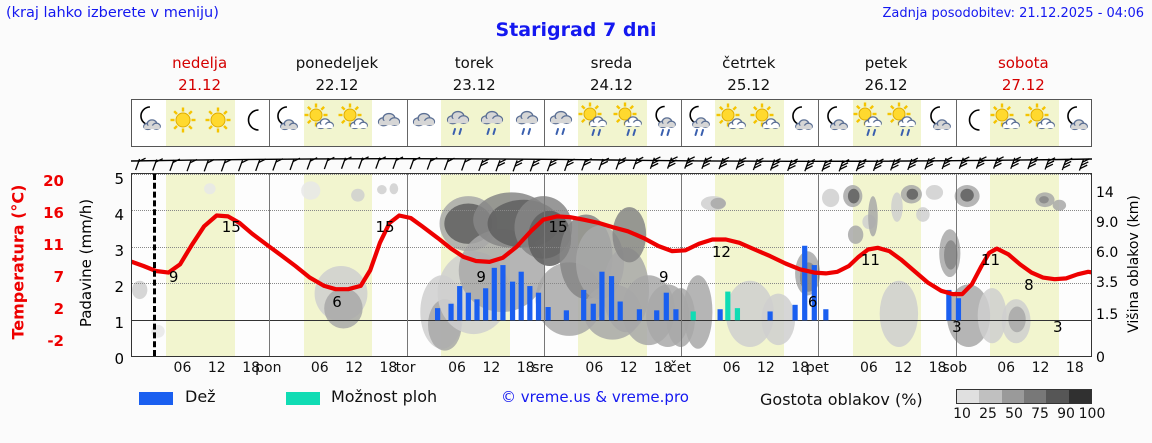 The image size is (1152, 443). Describe the element at coordinates (231, 227) in the screenshot. I see `temperature-value-label: 15` at that location.